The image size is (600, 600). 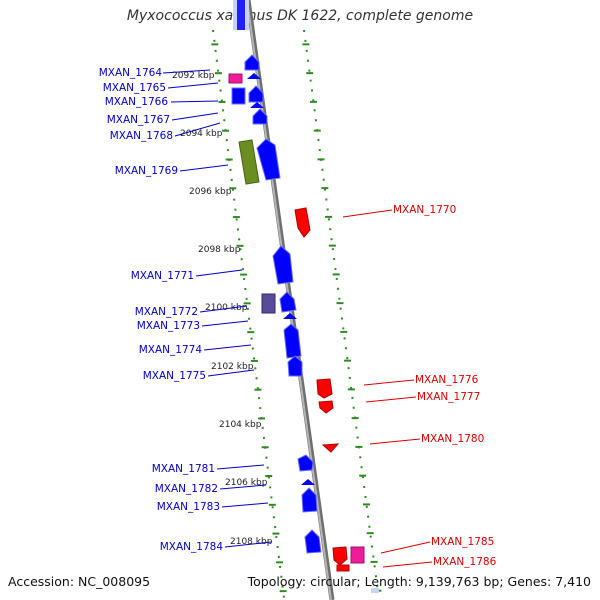 I want to click on partial-feature-core, so click(x=241, y=15).